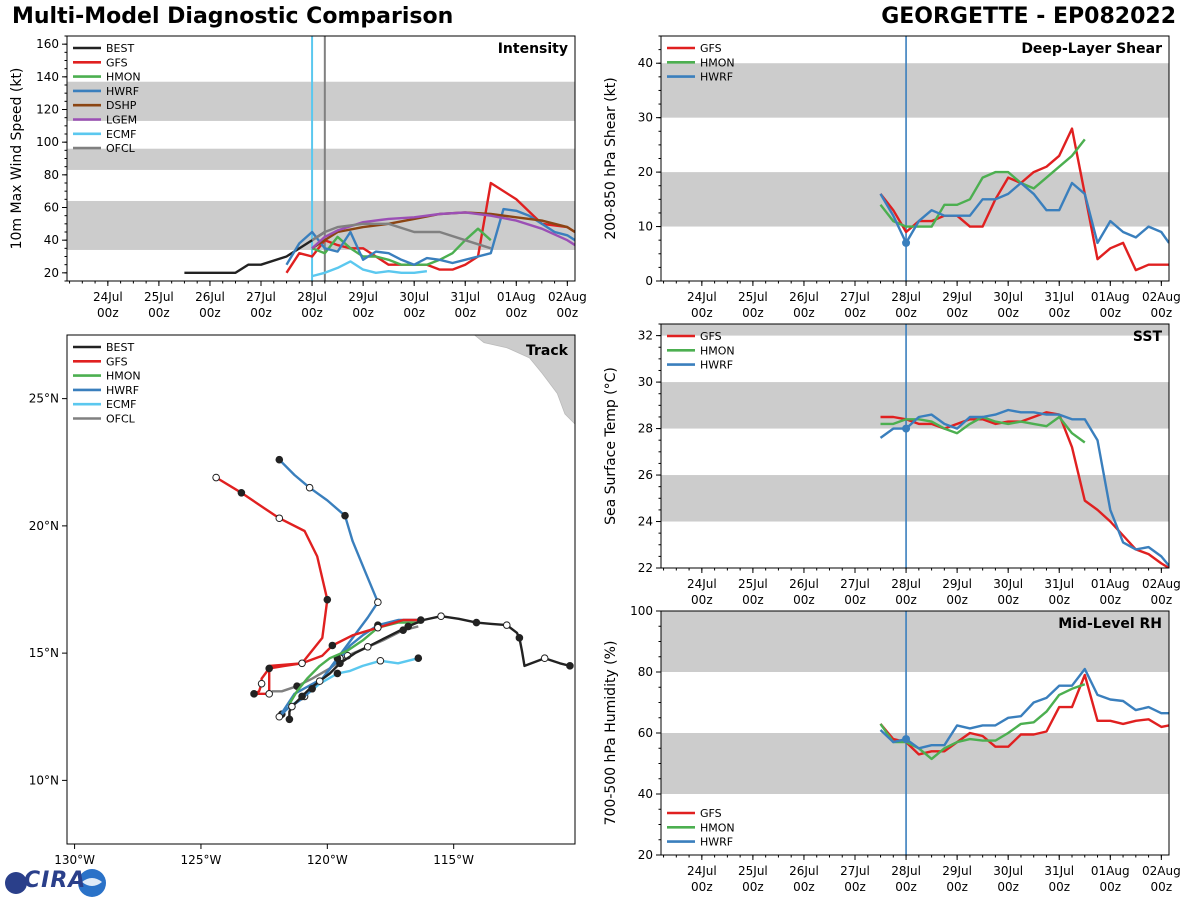 Image resolution: width=1200 pixels, height=900 pixels. What do you see at coordinates (44, 653) in the screenshot?
I see `lat-tick-label: 15°N` at bounding box center [44, 653].